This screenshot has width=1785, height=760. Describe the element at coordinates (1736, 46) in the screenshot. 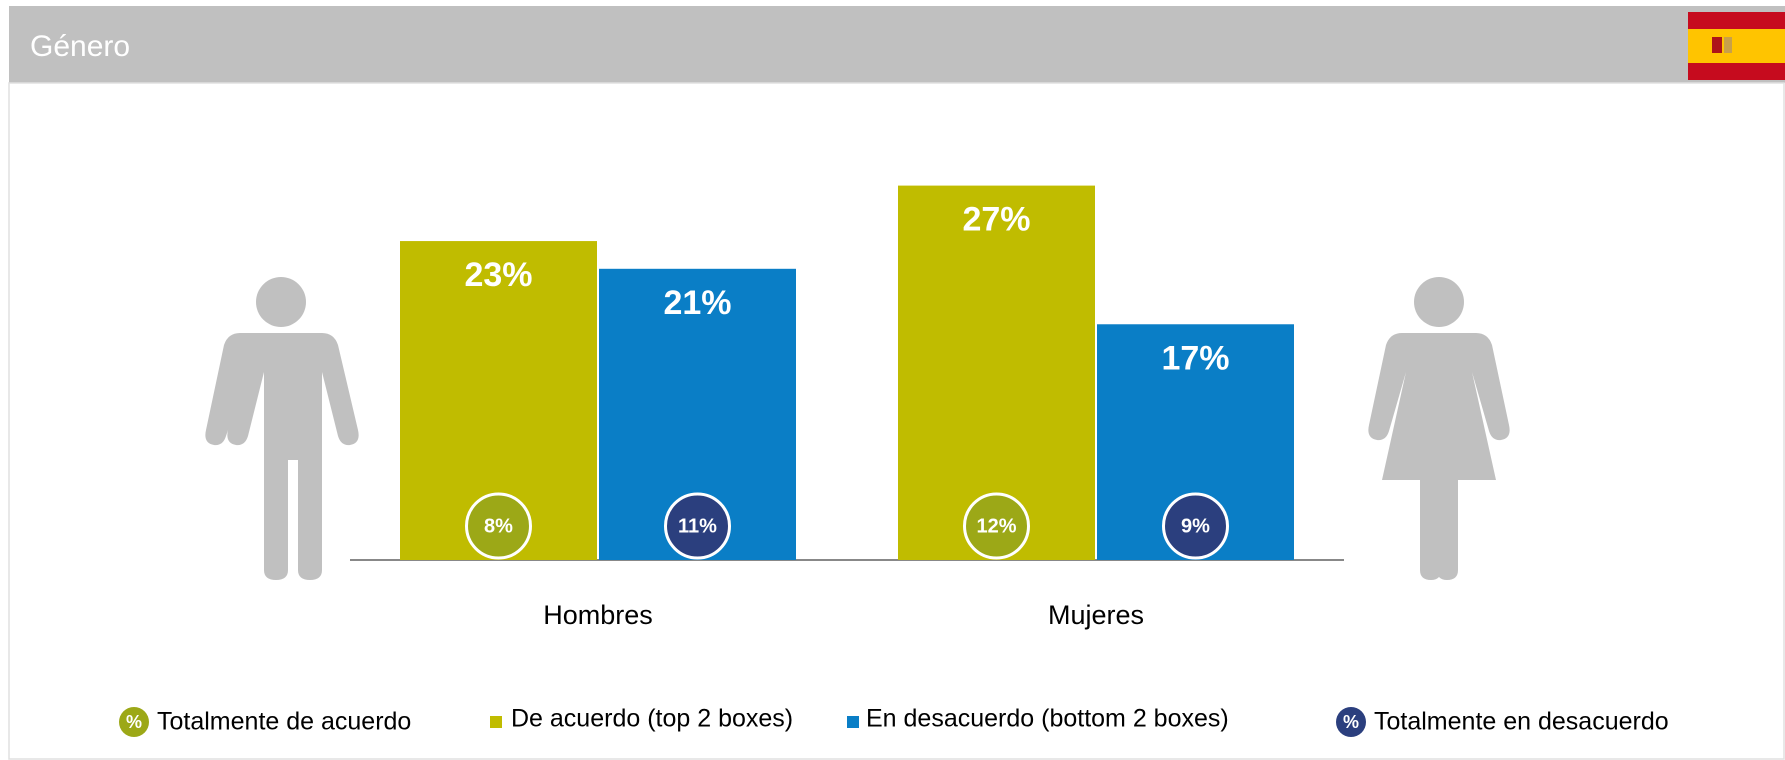

I see `flag` at that location.